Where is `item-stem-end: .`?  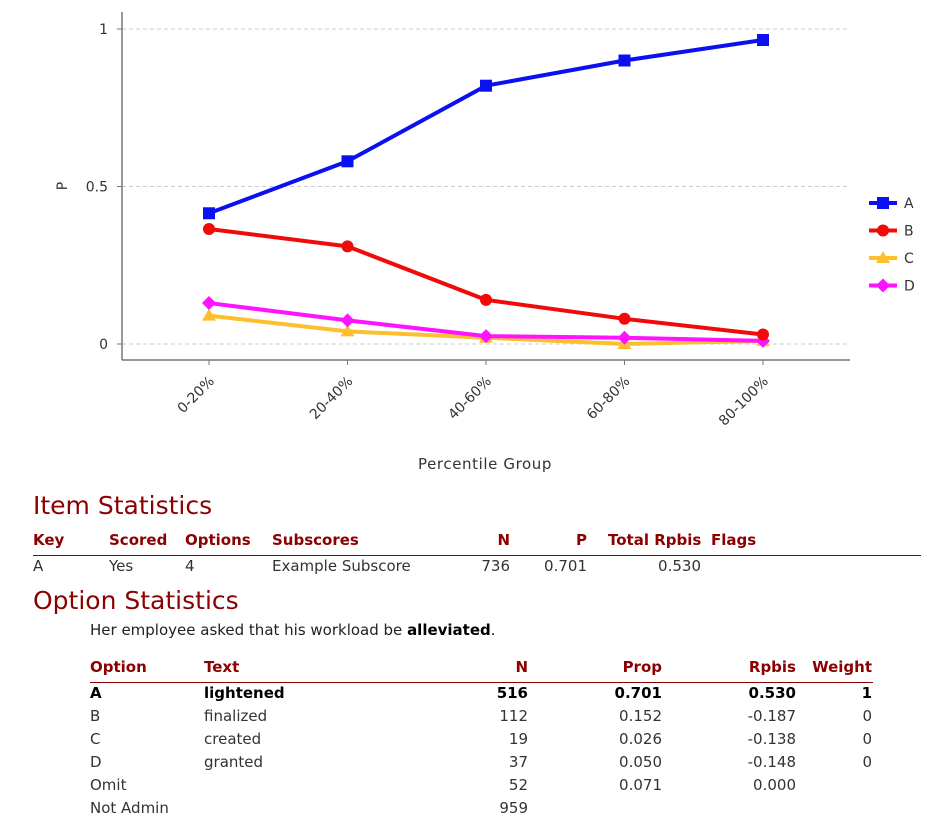 item-stem-end: . is located at coordinates (493, 630).